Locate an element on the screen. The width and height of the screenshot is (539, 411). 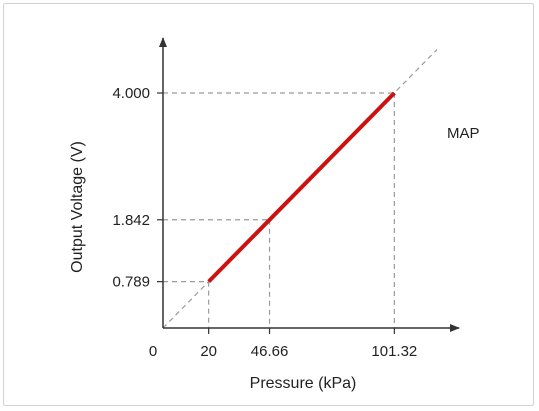
y-tick-label-1: 1.842 is located at coordinates (131, 220).